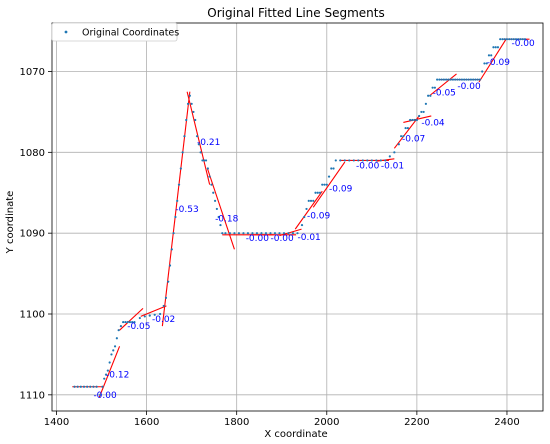 The height and width of the screenshot is (444, 550). Describe the element at coordinates (138, 327) in the screenshot. I see `slope-label: -0.05` at that location.